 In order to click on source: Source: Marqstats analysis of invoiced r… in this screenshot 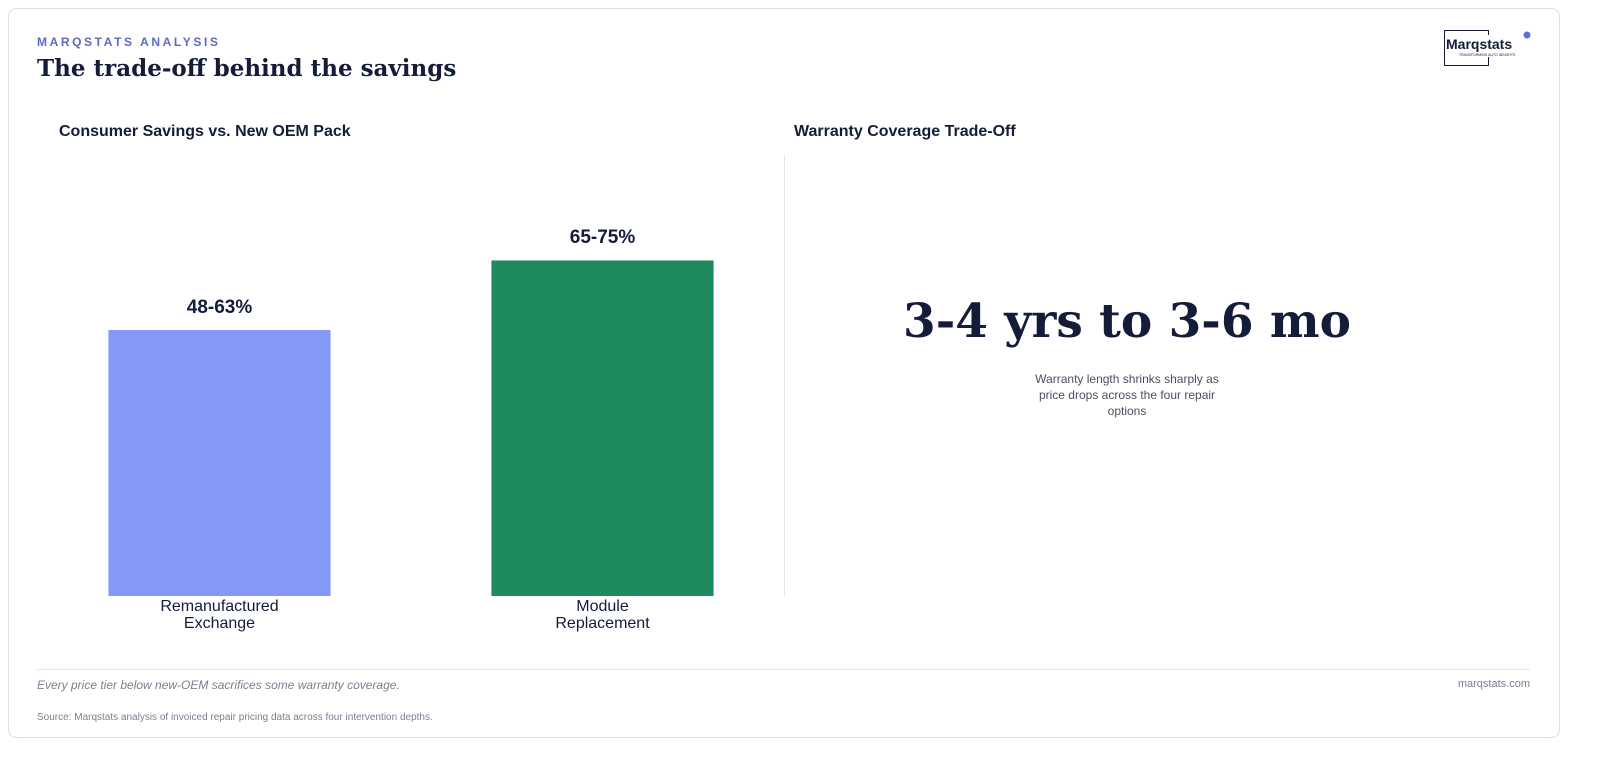, I will do `click(235, 717)`.